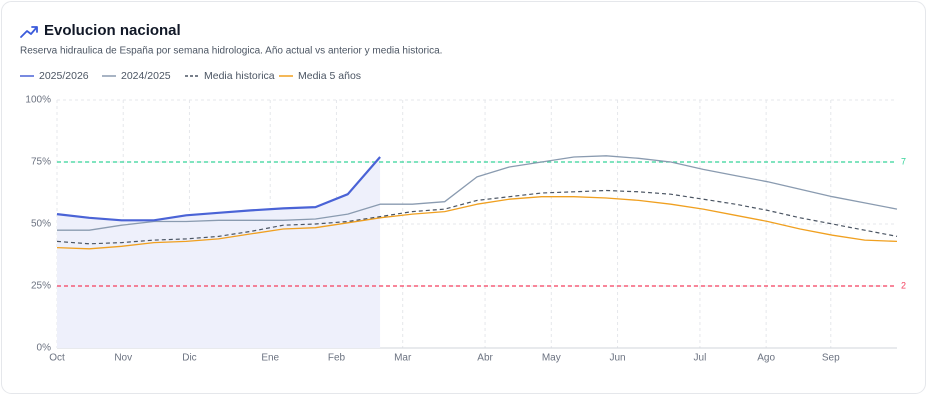  Describe the element at coordinates (41, 286) in the screenshot. I see `y-tick-label: 25%` at that location.